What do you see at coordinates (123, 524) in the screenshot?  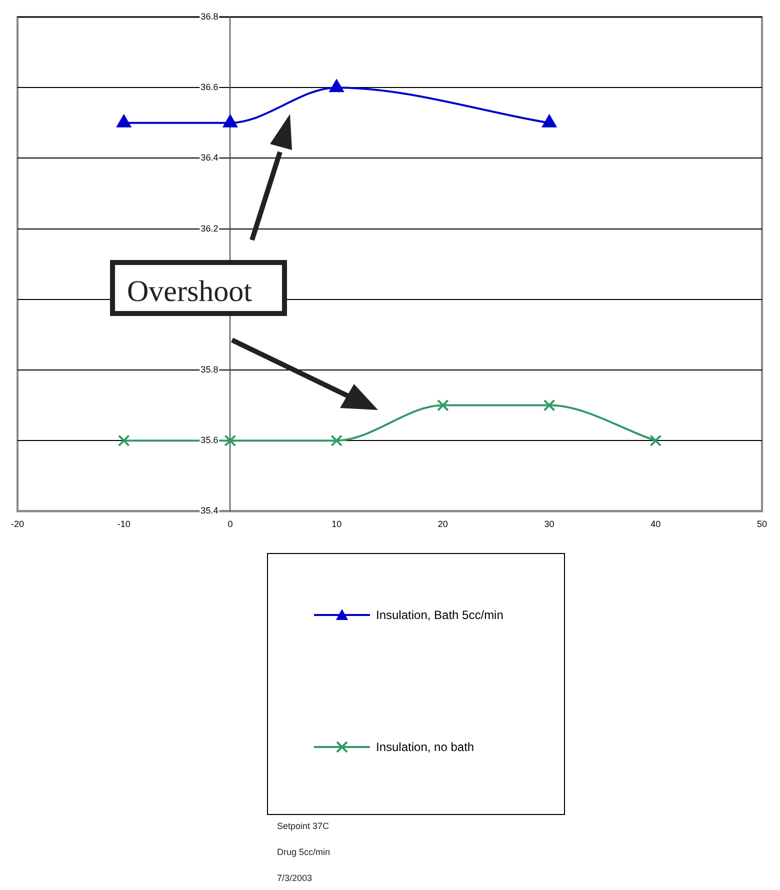 I see `x-tick-label: -10` at bounding box center [123, 524].